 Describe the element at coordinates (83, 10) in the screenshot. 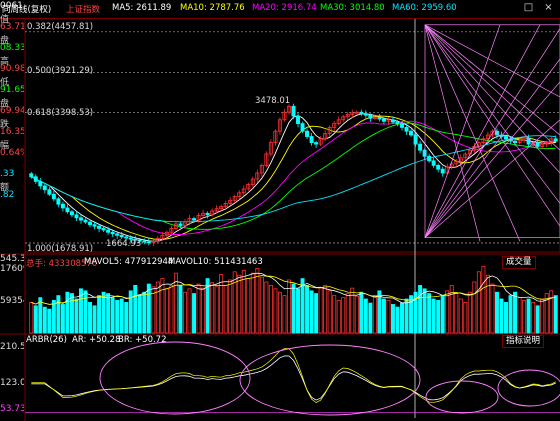

I see `index-name: 上证指数` at that location.